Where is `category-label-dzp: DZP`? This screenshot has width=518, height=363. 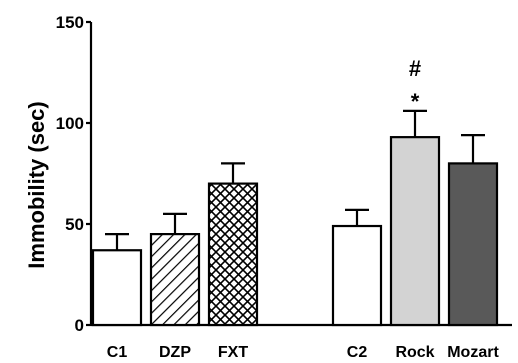 category-label-dzp: DZP is located at coordinates (175, 352).